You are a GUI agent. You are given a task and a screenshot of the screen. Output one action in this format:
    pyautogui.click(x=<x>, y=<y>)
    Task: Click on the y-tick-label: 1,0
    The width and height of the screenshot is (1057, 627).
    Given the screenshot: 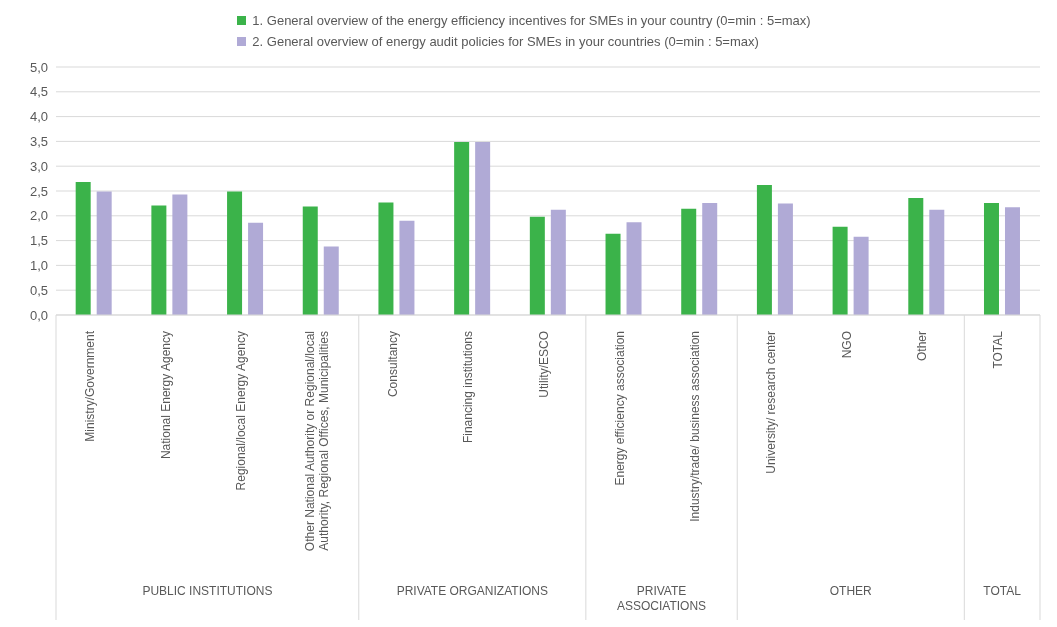 What is the action you would take?
    pyautogui.click(x=38, y=266)
    